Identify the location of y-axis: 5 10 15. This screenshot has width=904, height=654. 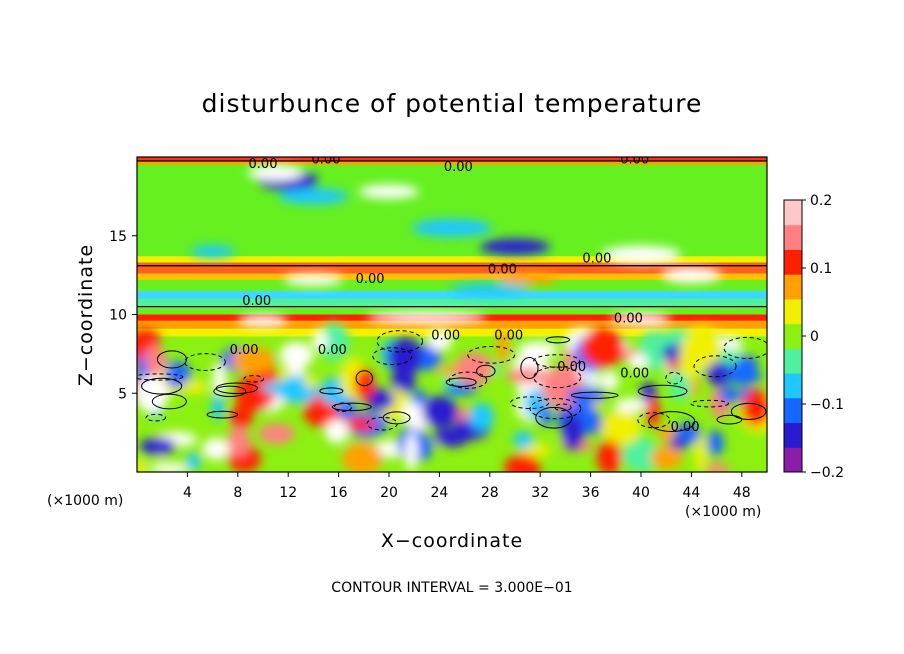
(123, 315).